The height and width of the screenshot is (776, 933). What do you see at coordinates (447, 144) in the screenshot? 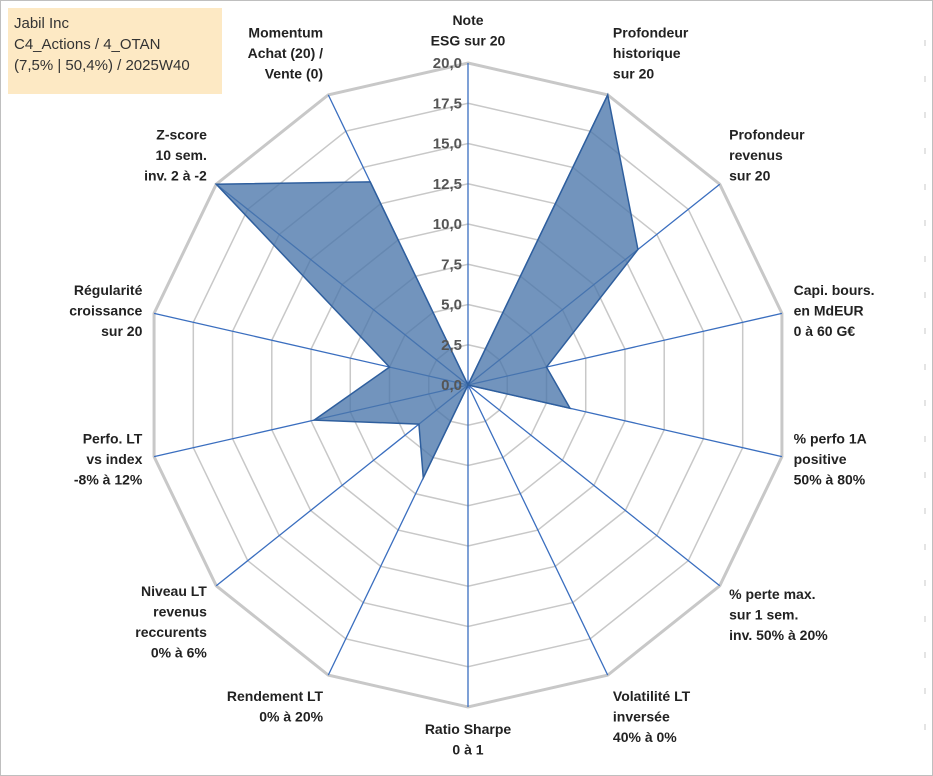
I see `tick-label: 15,0` at bounding box center [447, 144].